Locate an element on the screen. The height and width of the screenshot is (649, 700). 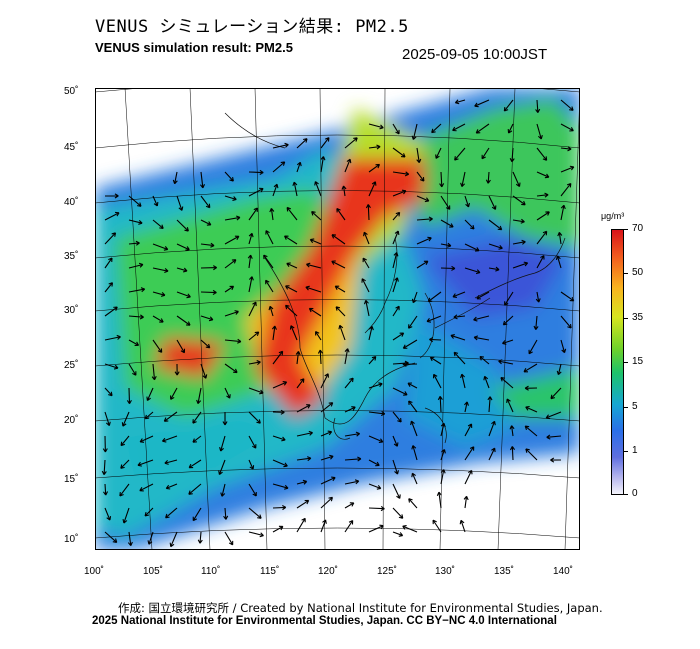
colorbar-unit: μg/m³ is located at coordinates (613, 216).